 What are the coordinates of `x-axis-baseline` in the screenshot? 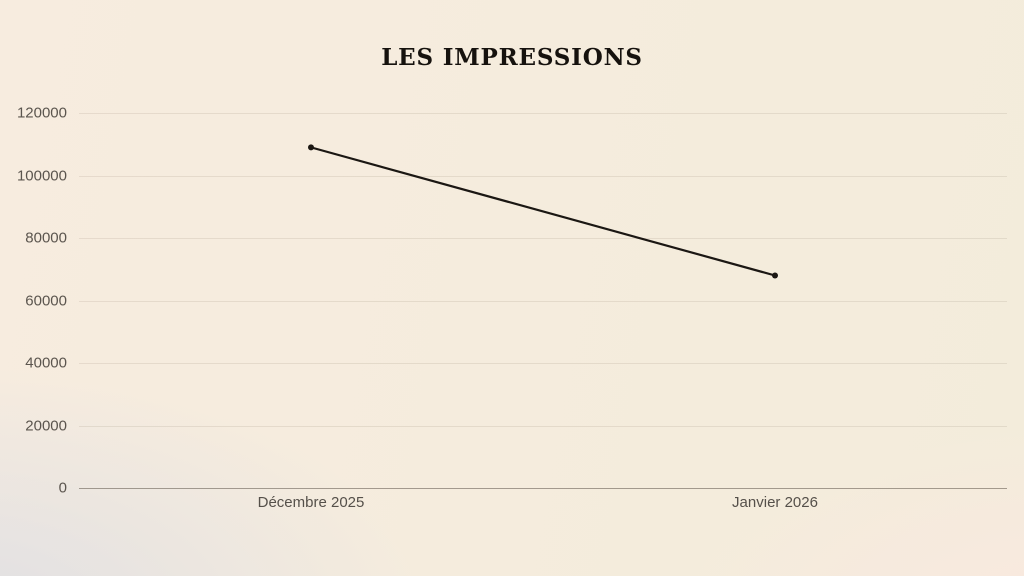 It's located at (543, 488).